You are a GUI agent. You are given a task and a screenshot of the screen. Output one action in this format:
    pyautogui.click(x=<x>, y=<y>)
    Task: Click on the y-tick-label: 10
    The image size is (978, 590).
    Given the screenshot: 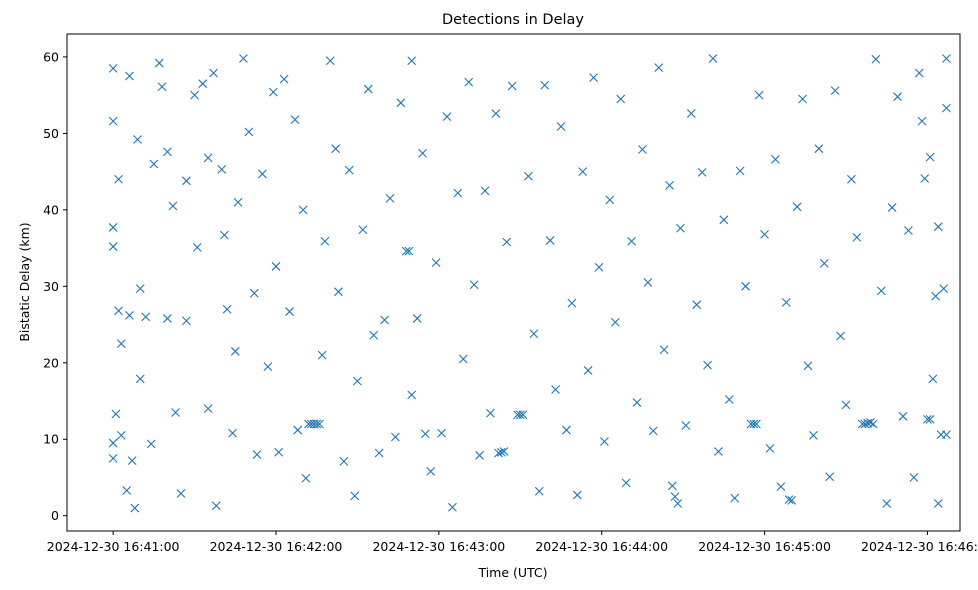 What is the action you would take?
    pyautogui.click(x=51, y=439)
    